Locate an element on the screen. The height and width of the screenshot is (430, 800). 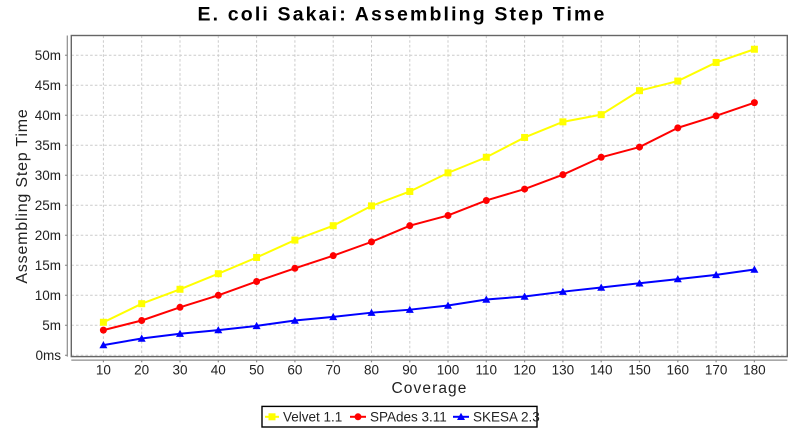
svg-text: 100 is located at coordinates (448, 370).